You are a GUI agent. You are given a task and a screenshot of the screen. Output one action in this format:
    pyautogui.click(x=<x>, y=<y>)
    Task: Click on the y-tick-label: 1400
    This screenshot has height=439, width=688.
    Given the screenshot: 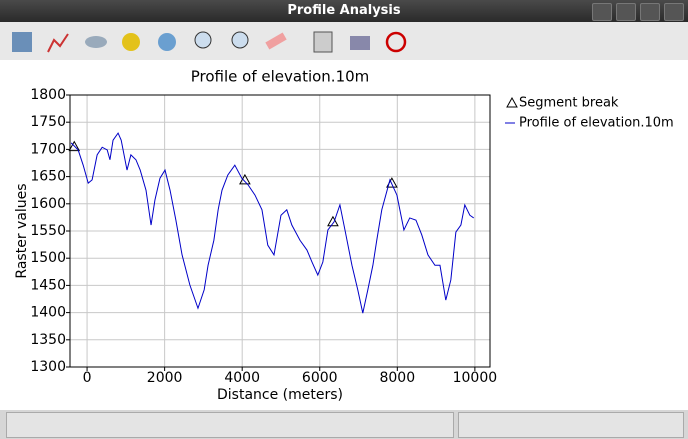 What is the action you would take?
    pyautogui.click(x=48, y=313)
    